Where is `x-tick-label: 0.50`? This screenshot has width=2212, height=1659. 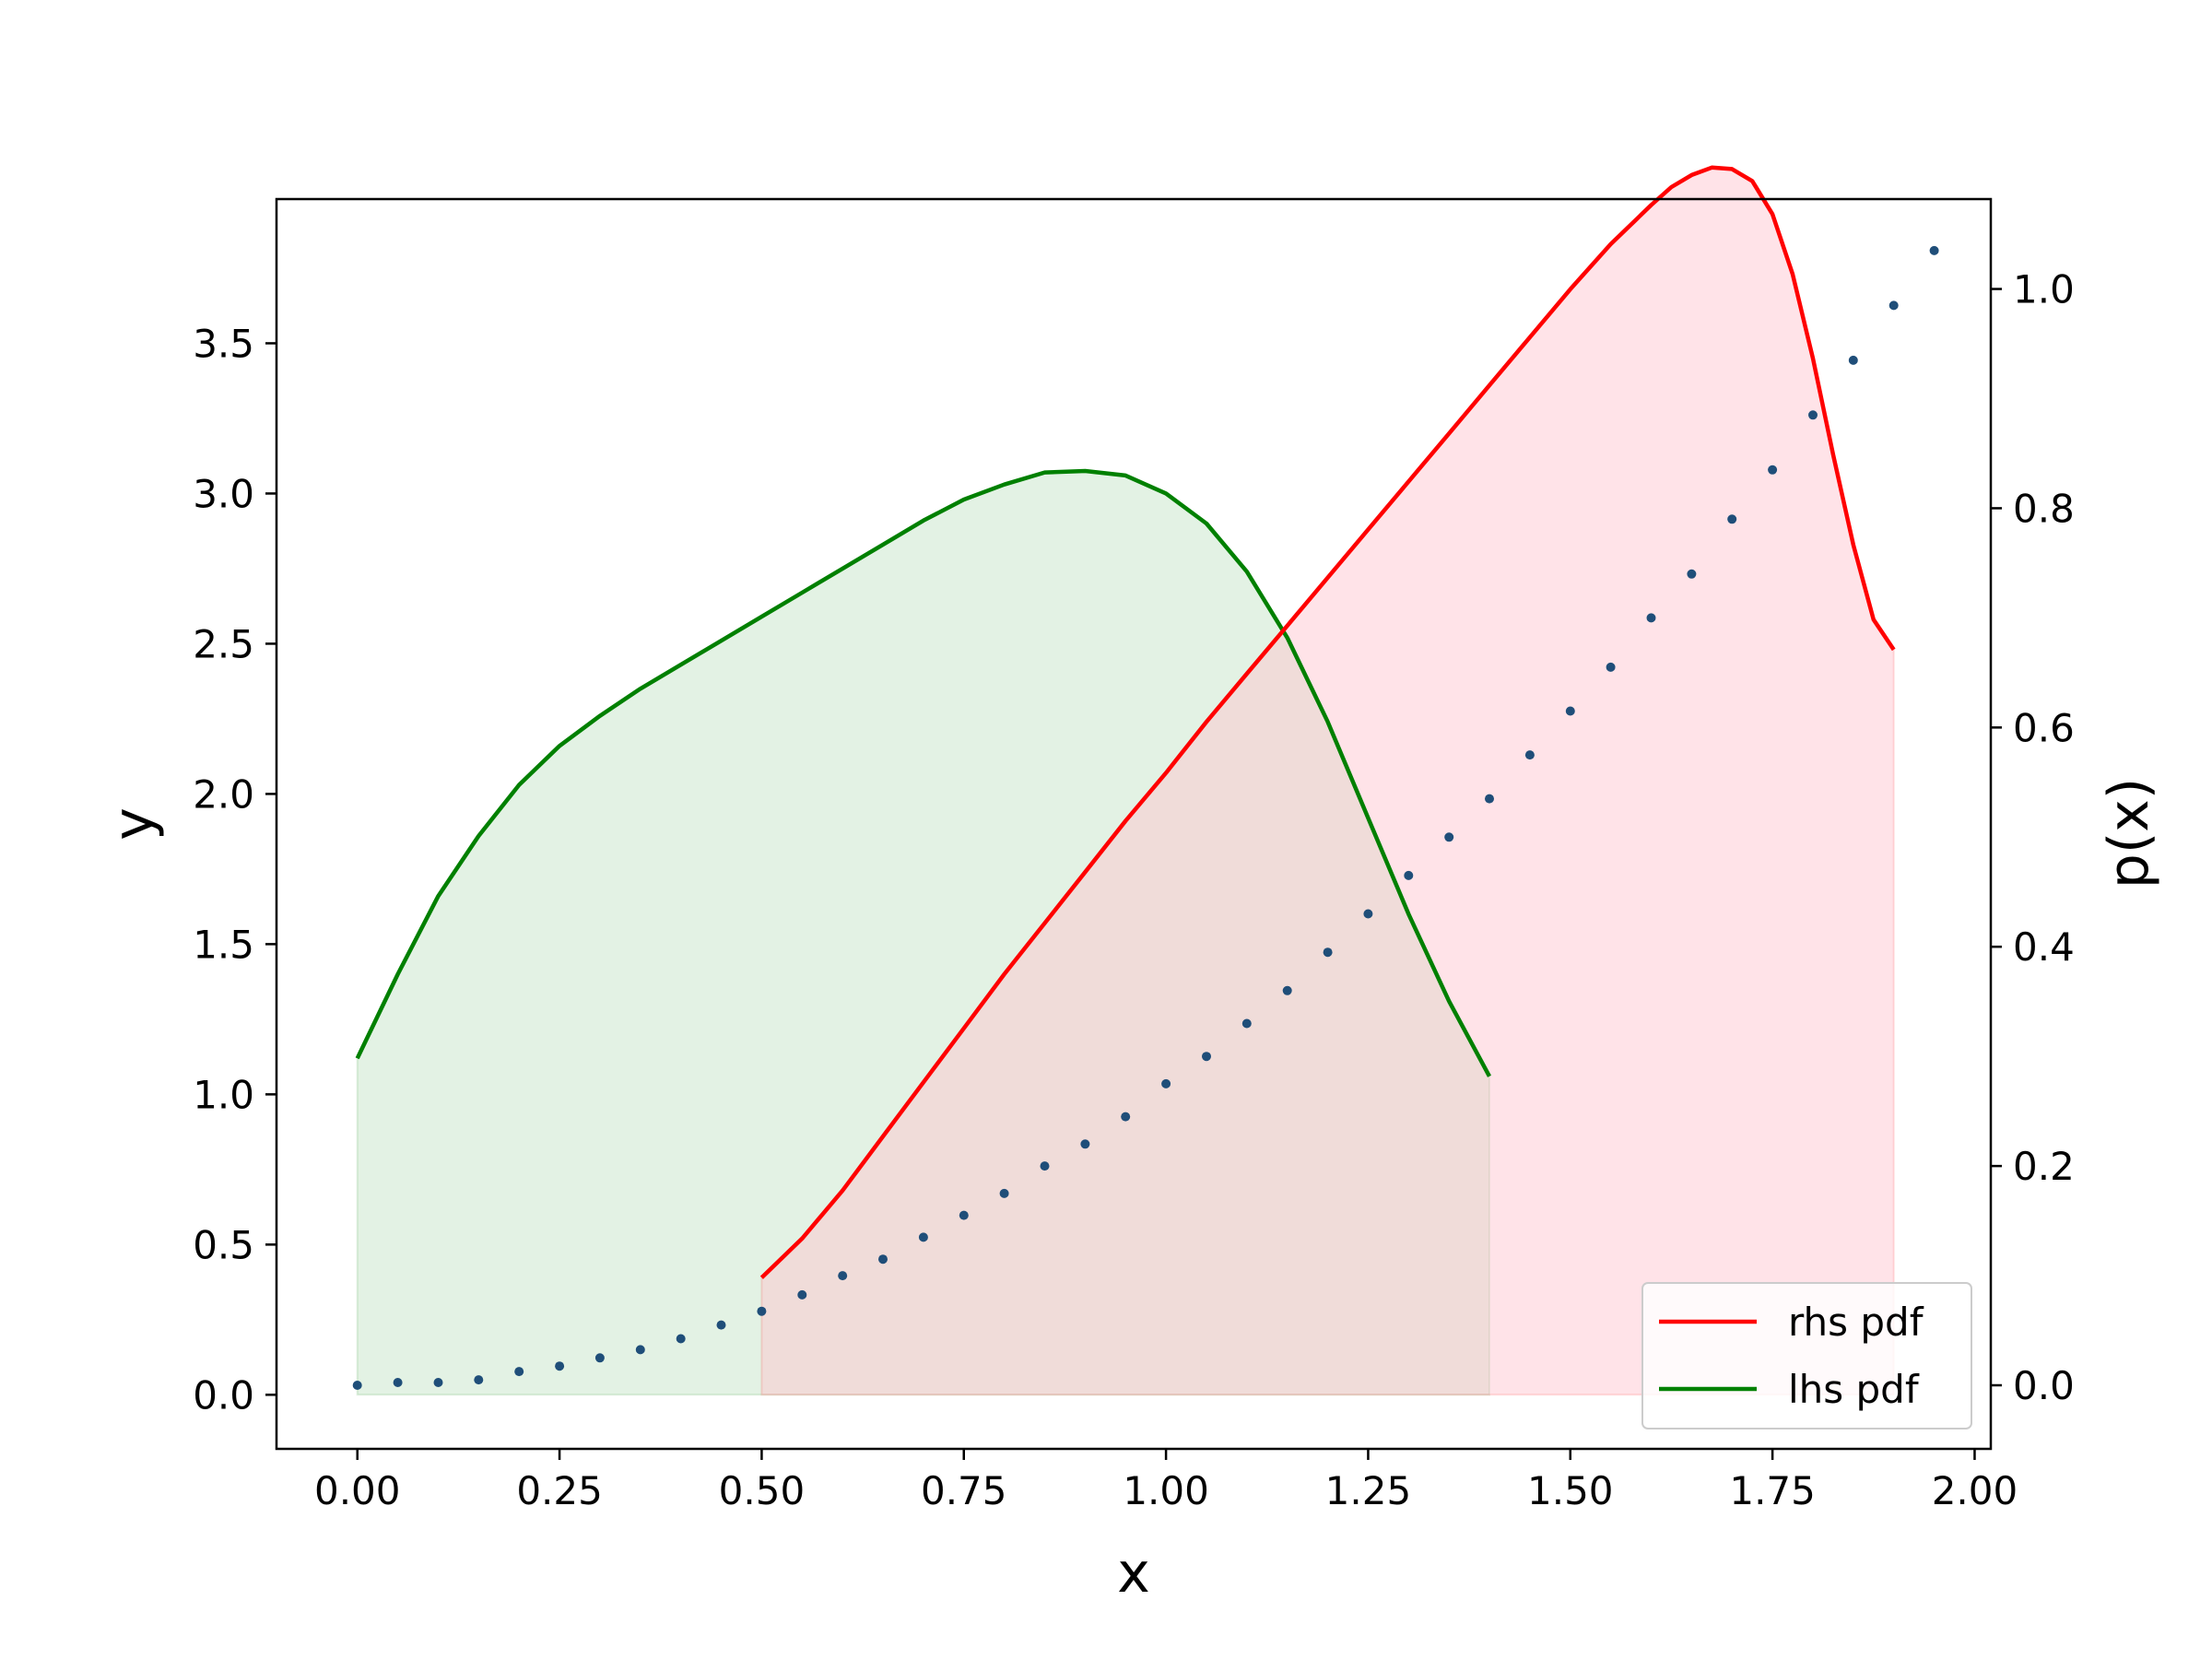 x-tick-label: 0.50 is located at coordinates (762, 1490).